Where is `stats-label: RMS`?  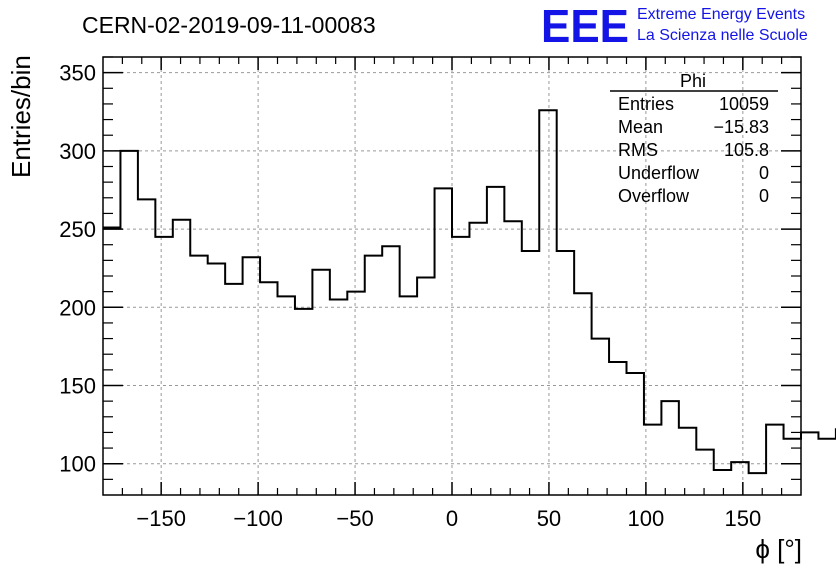 stats-label: RMS is located at coordinates (638, 150).